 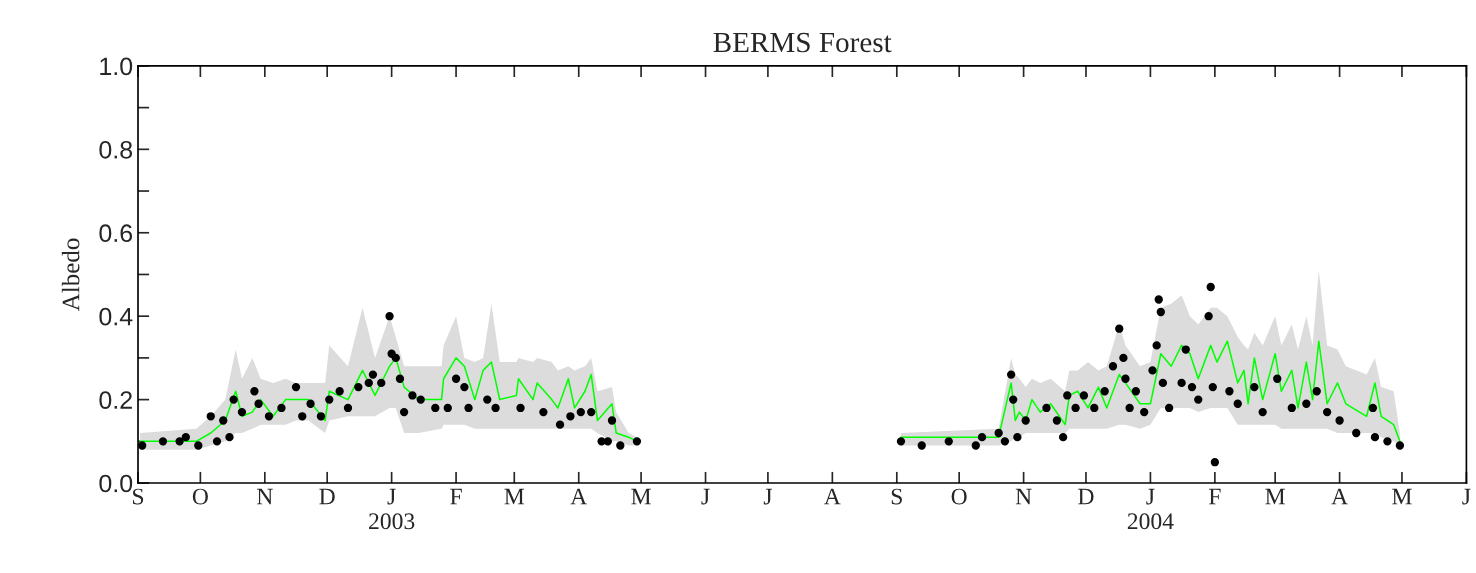 What do you see at coordinates (392, 509) in the screenshot?
I see `x-tick-label: J 2003` at bounding box center [392, 509].